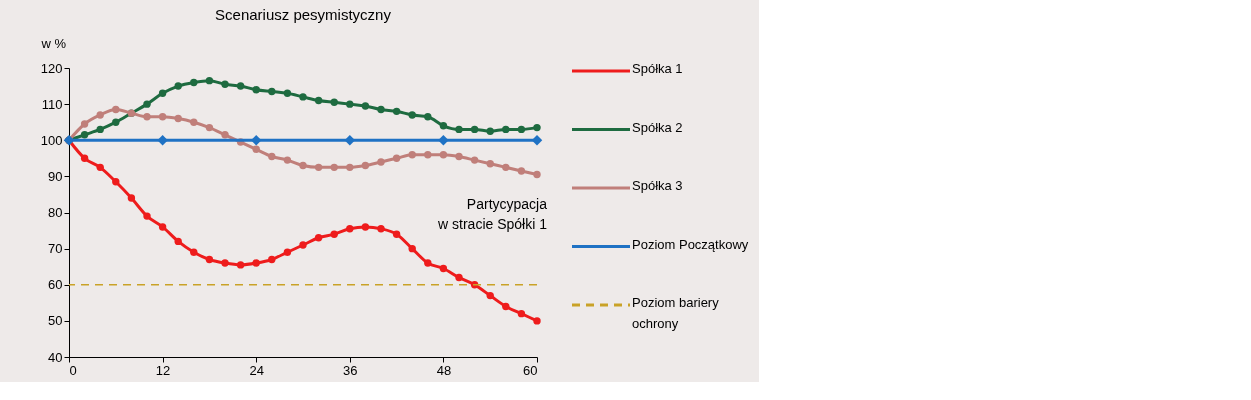 The height and width of the screenshot is (400, 1251). I want to click on y-tick-label: 90, so click(55, 176).